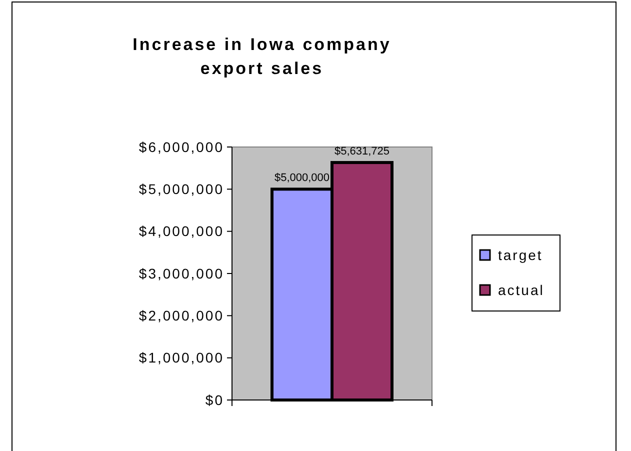 The image size is (631, 451). What do you see at coordinates (214, 400) in the screenshot?
I see `y-tick-label: $0` at bounding box center [214, 400].